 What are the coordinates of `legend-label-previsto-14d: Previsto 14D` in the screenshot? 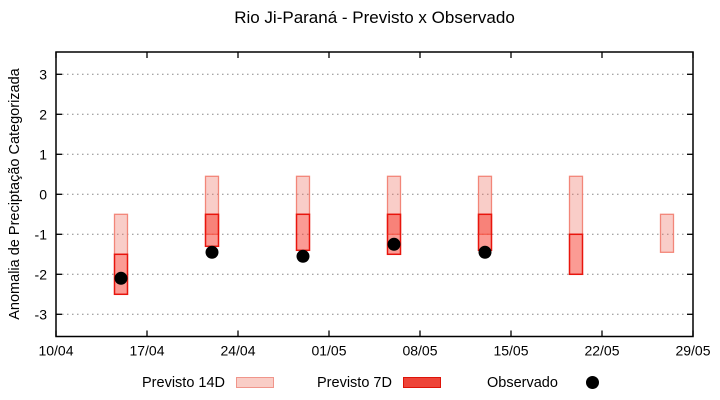 It's located at (184, 382).